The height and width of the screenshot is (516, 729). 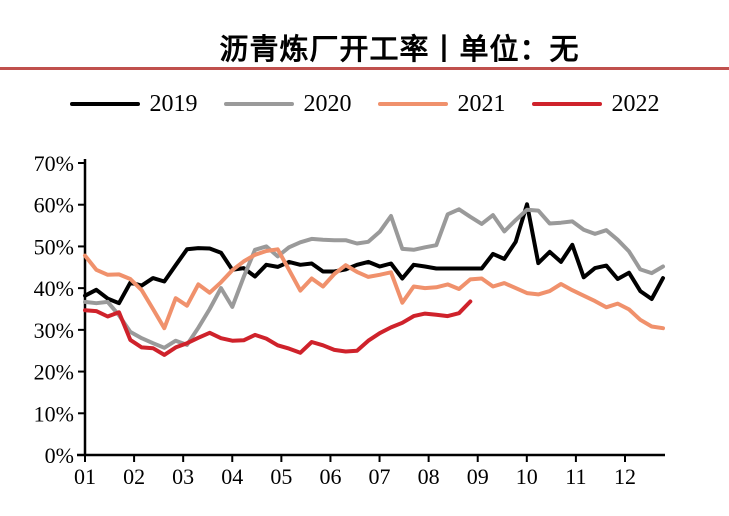 I want to click on x-axis-label: 12, so click(x=625, y=476).